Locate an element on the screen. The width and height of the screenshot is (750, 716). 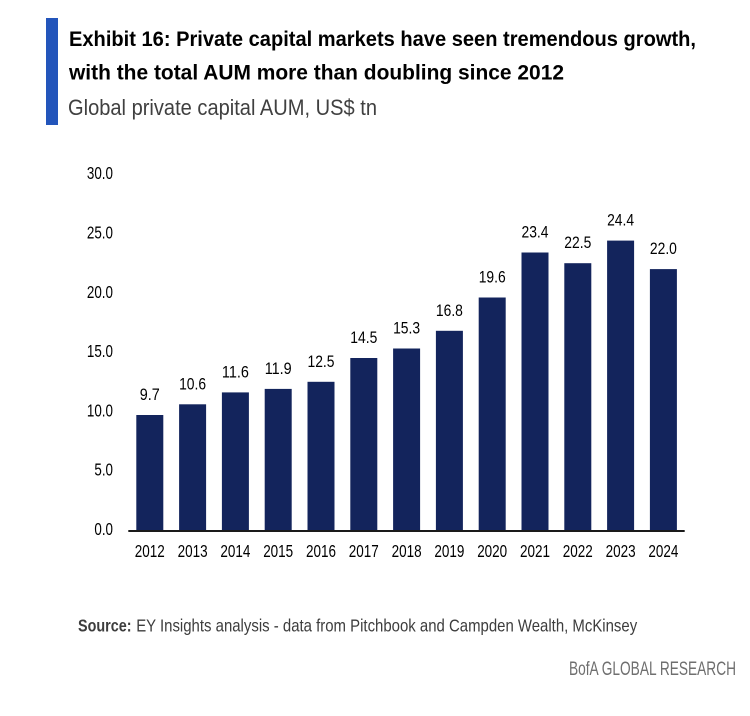
svg-text: 16.8 is located at coordinates (449, 310).